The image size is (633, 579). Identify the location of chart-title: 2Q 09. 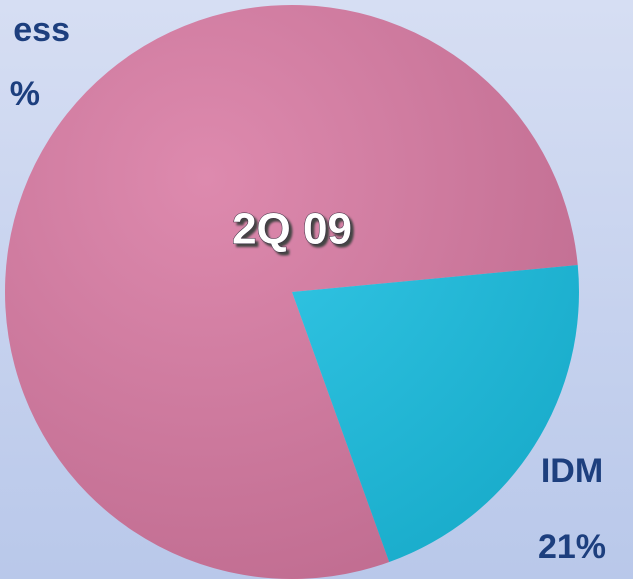
(292, 229).